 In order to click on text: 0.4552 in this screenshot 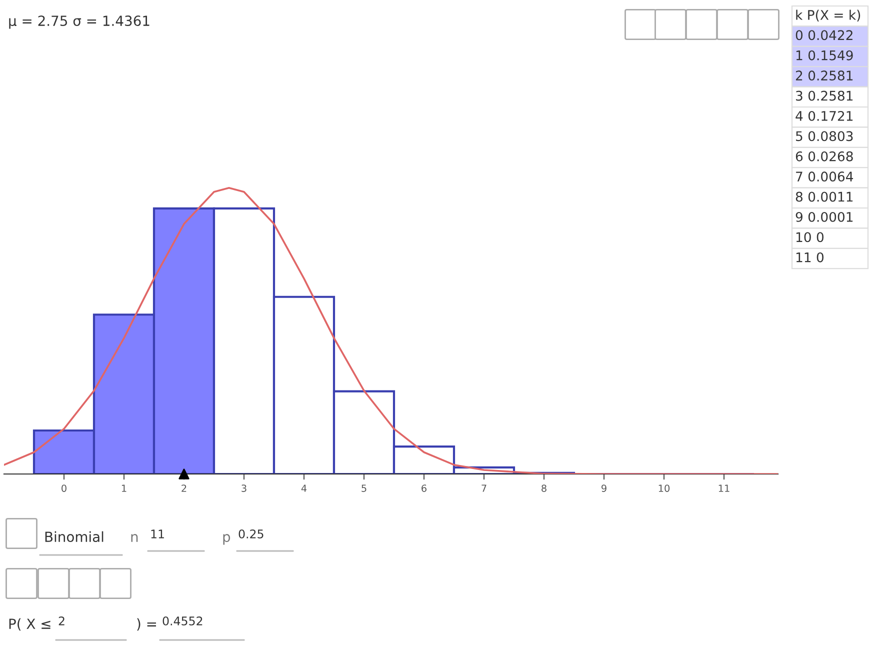, I will do `click(182, 621)`.